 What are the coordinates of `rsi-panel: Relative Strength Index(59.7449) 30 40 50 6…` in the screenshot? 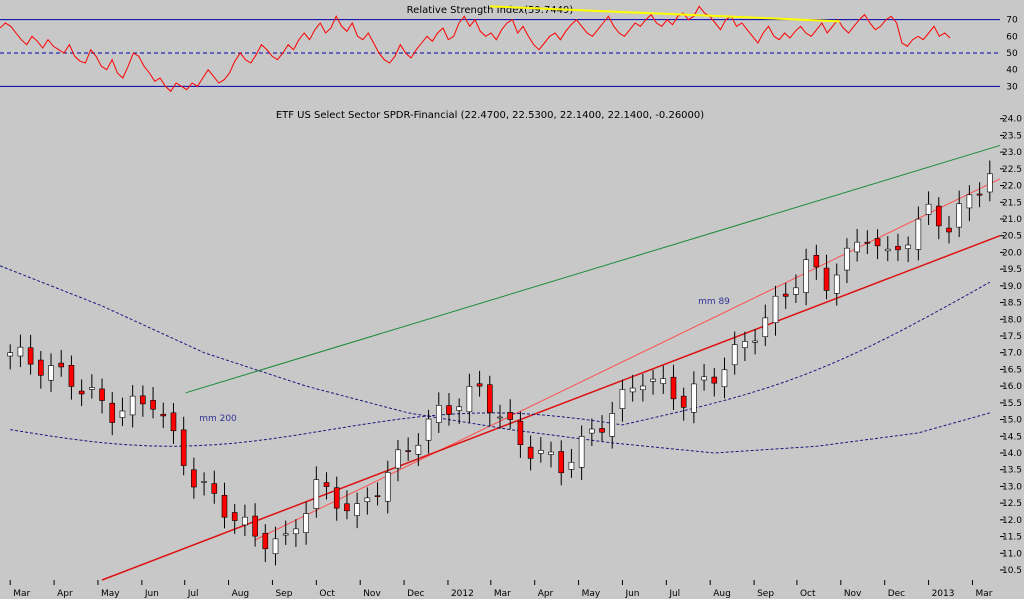 It's located at (509, 49).